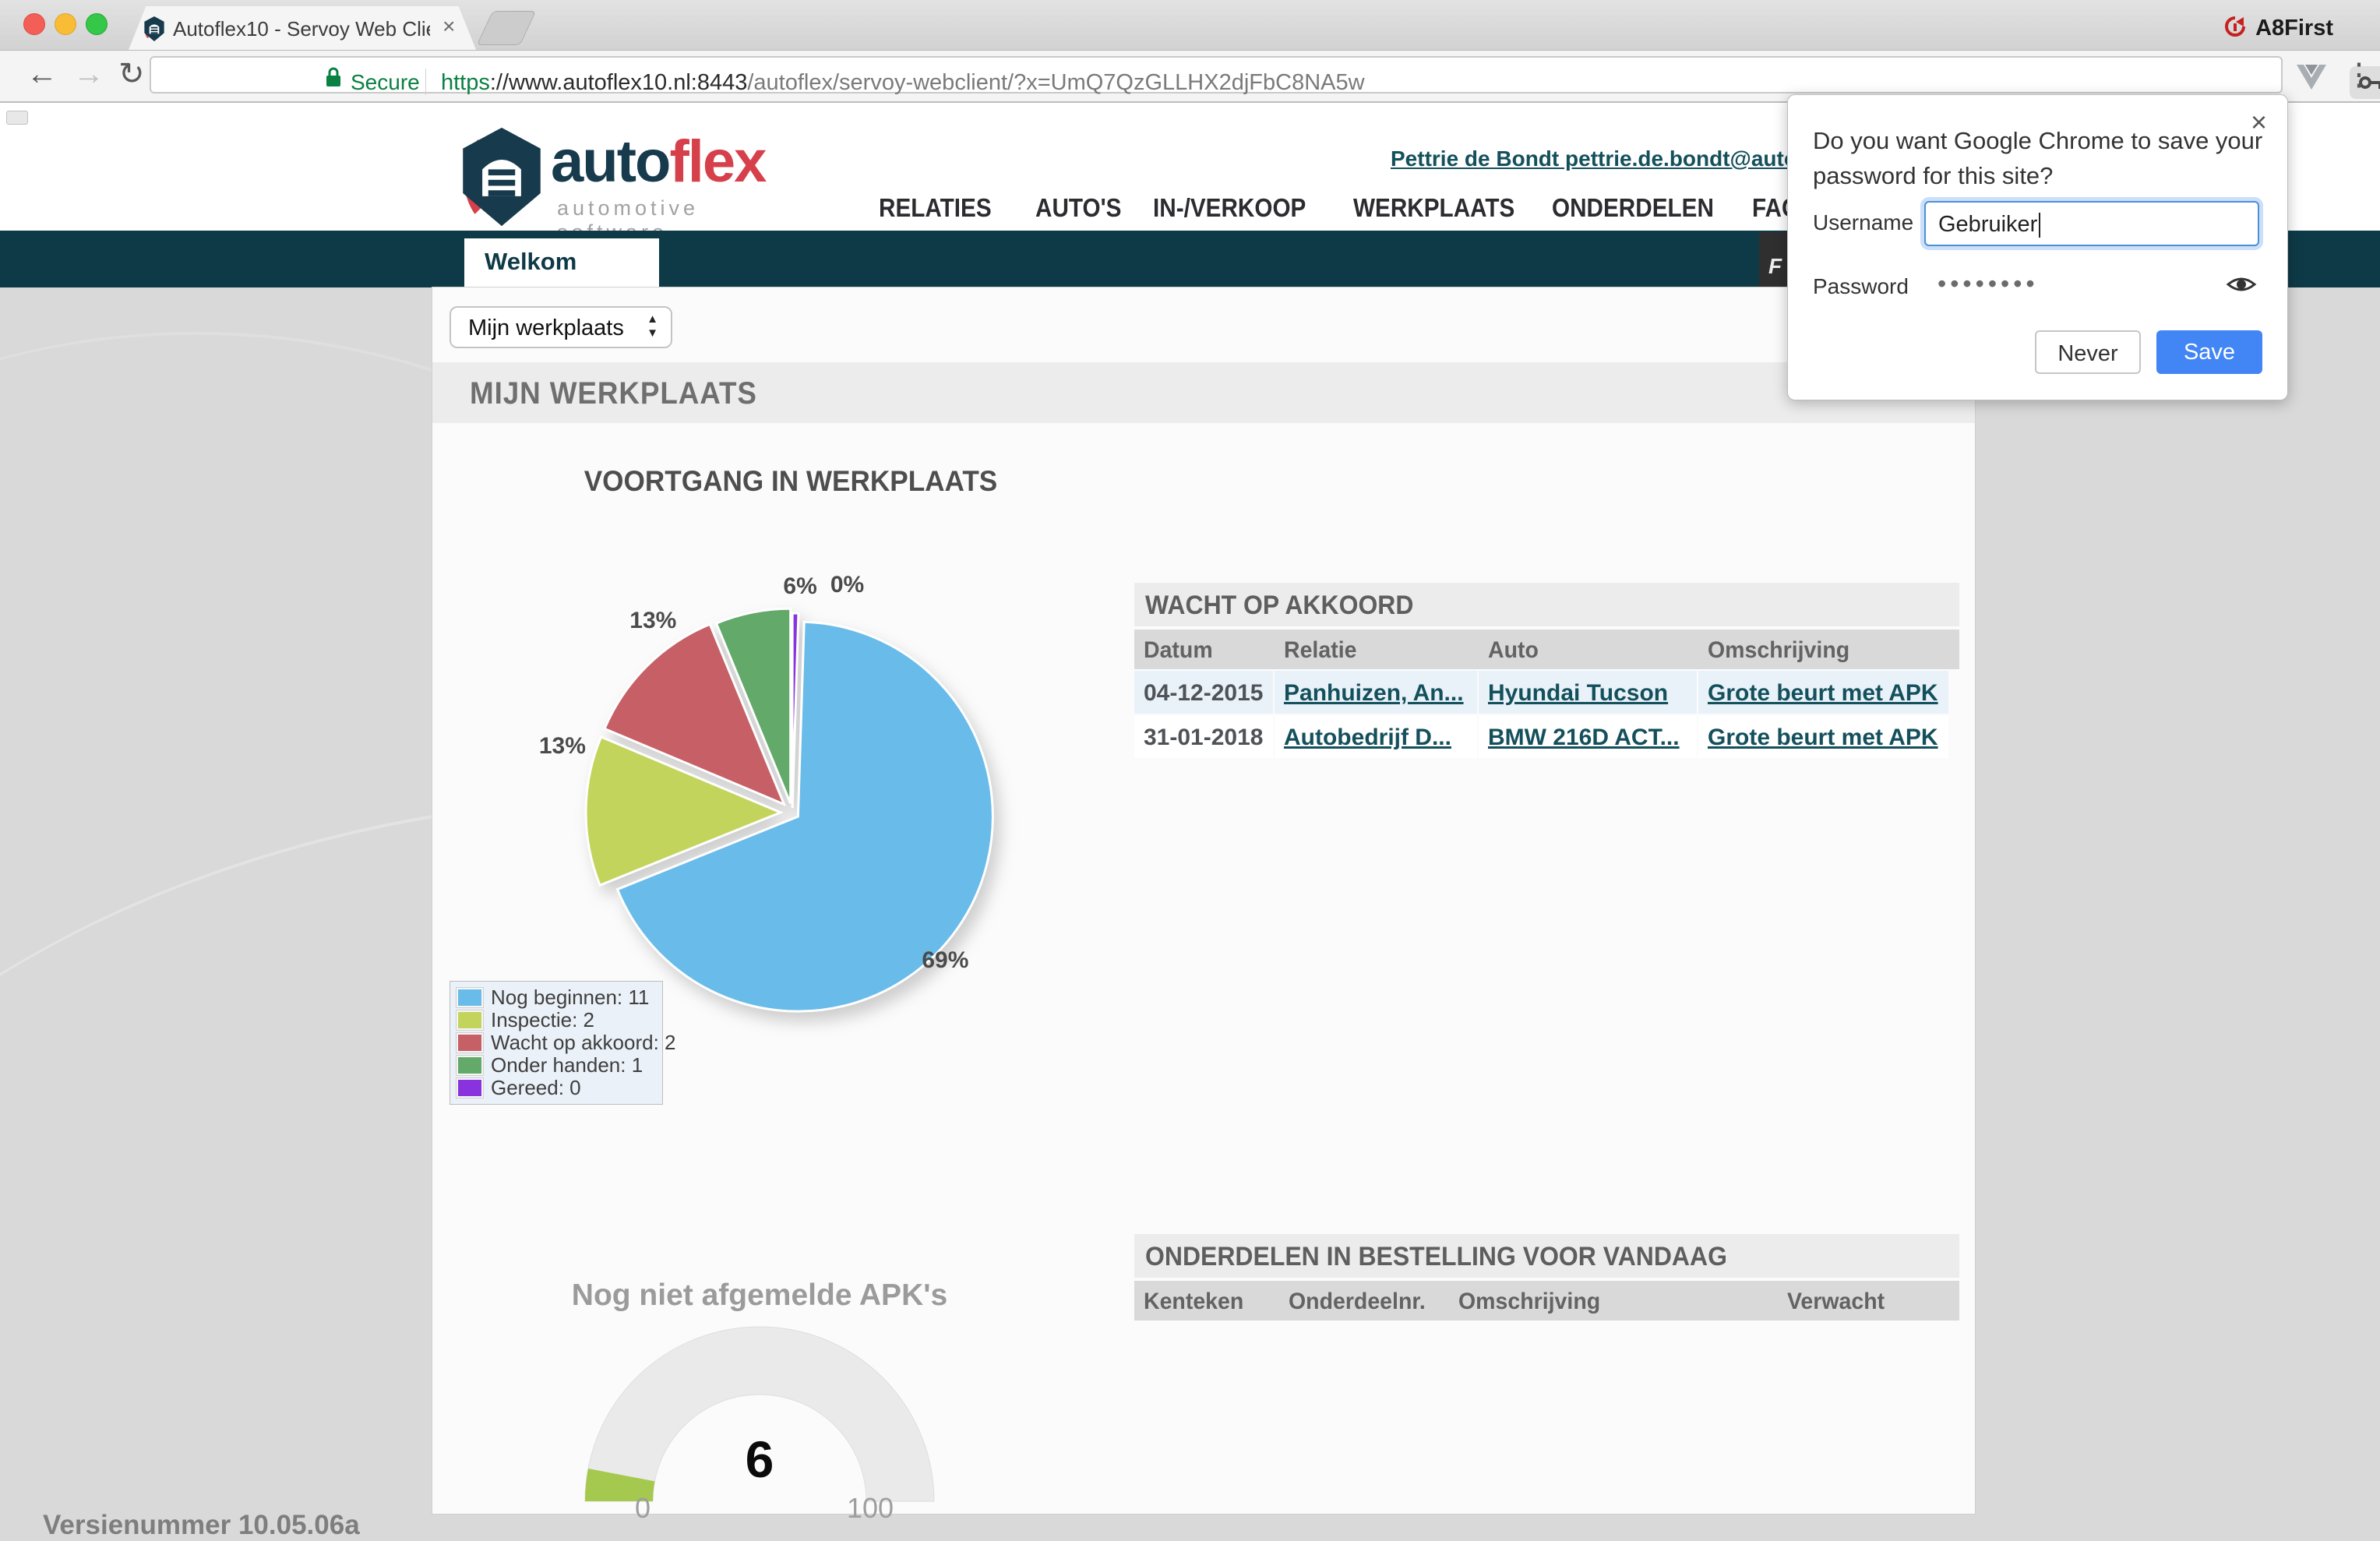  I want to click on legend-entry: Onder handen: 1, so click(556, 1065).